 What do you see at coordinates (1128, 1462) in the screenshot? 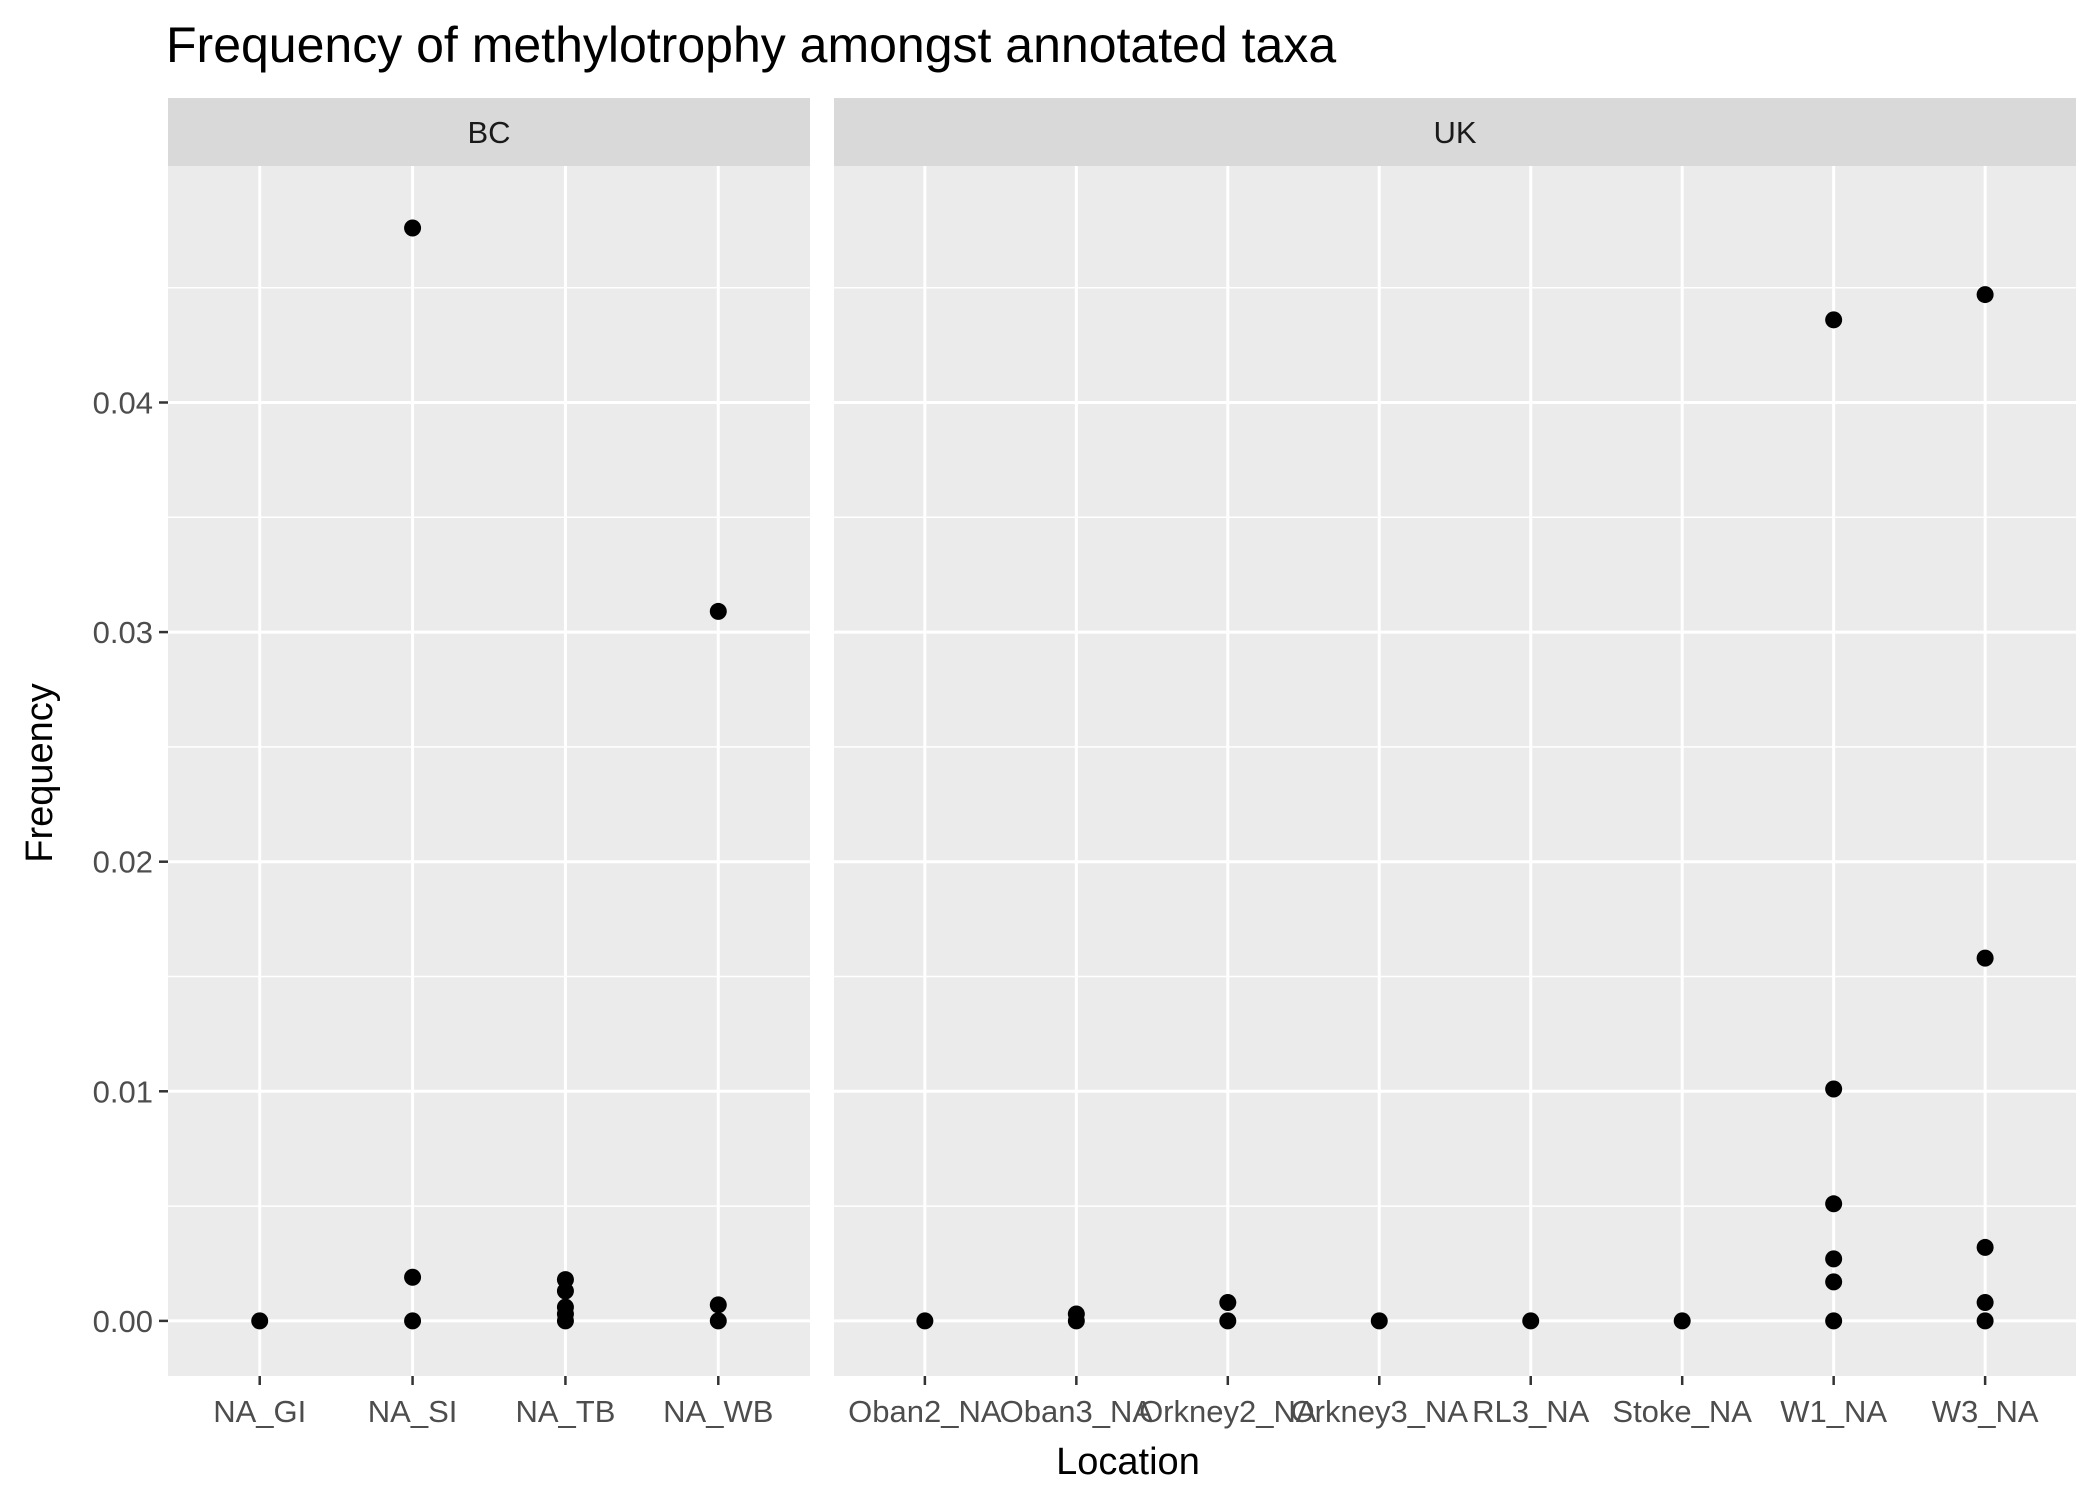
I see `x-axis-title: Location` at bounding box center [1128, 1462].